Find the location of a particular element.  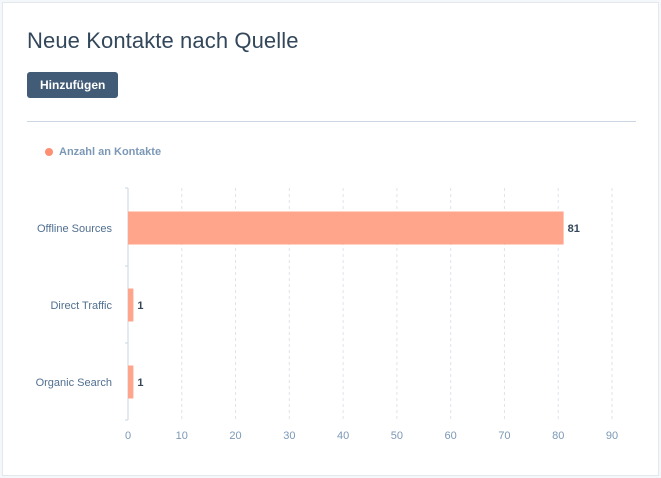

data-label: 81 is located at coordinates (574, 229).